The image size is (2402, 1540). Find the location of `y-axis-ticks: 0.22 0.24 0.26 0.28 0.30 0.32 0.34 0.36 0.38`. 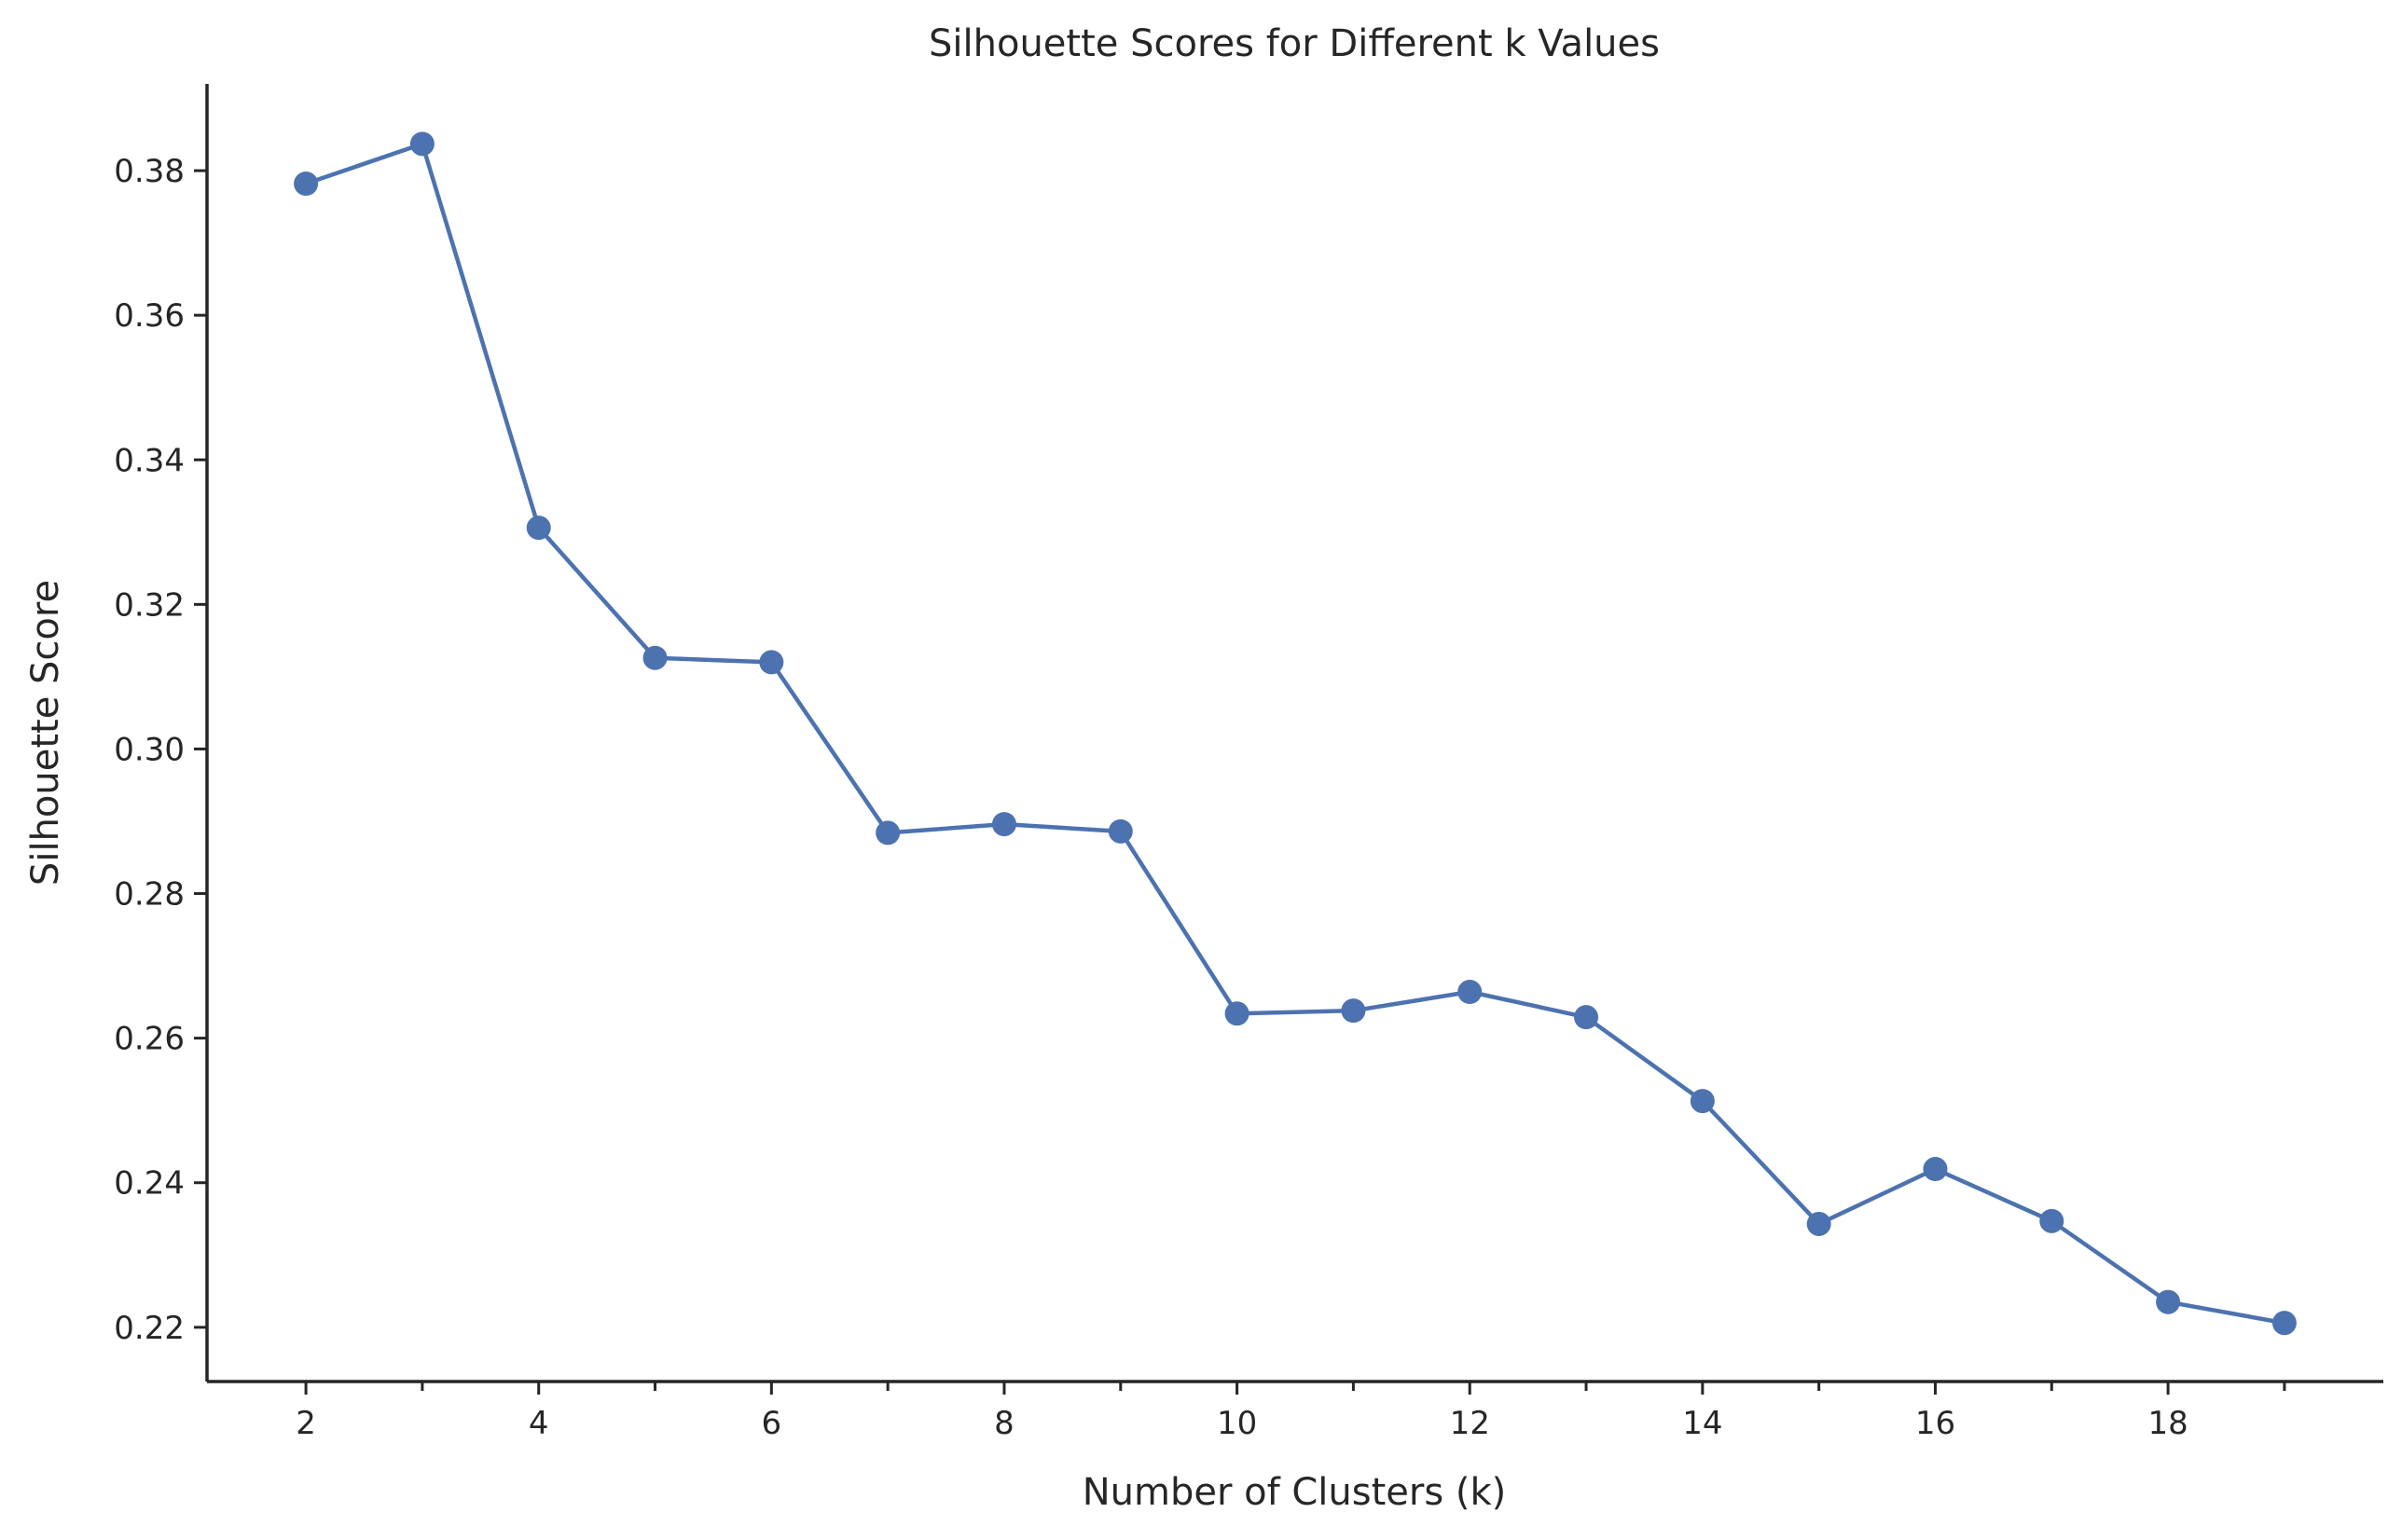

y-axis-ticks: 0.22 0.24 0.26 0.28 0.30 0.32 0.34 0.36 0.38 is located at coordinates (160, 750).